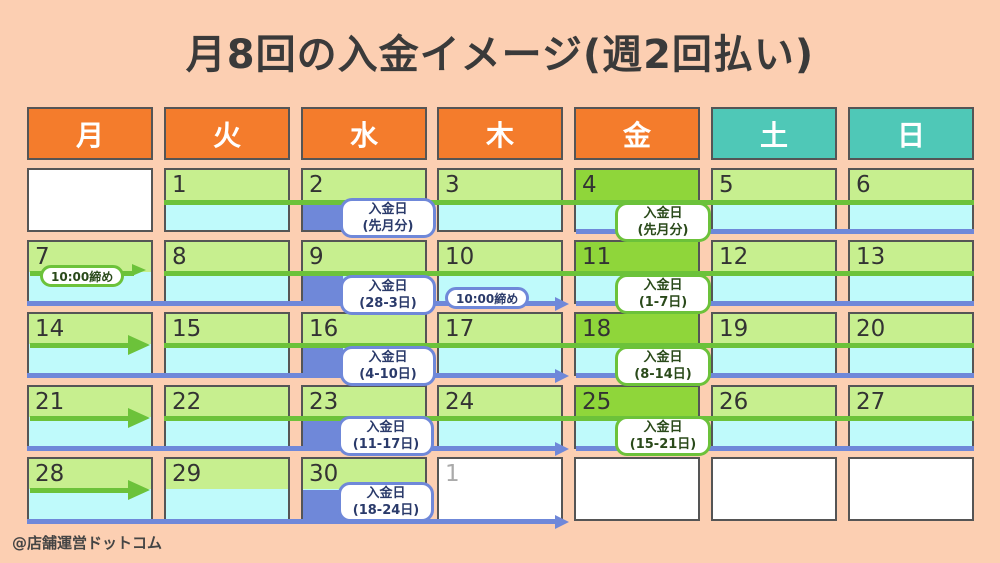 The image size is (1000, 563). I want to click on day-number: 13, so click(871, 257).